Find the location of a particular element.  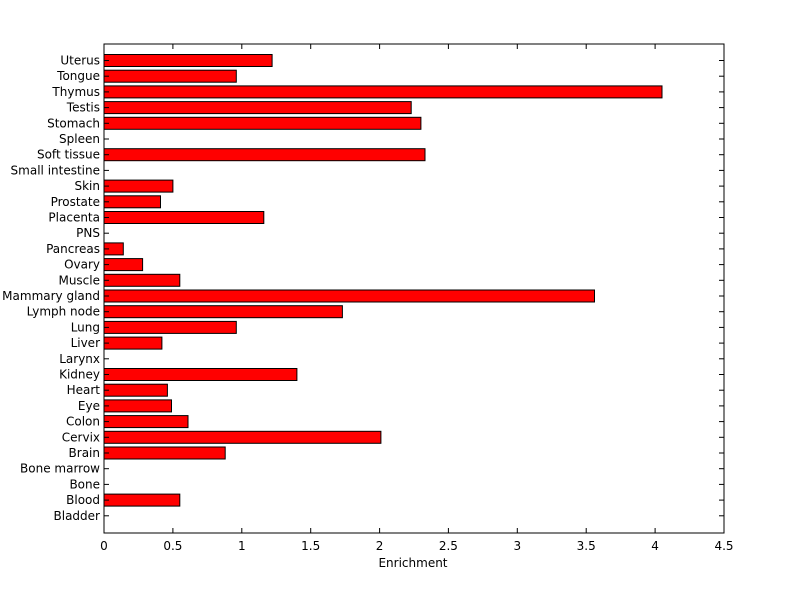

y-tick-label: PNS is located at coordinates (88, 233).